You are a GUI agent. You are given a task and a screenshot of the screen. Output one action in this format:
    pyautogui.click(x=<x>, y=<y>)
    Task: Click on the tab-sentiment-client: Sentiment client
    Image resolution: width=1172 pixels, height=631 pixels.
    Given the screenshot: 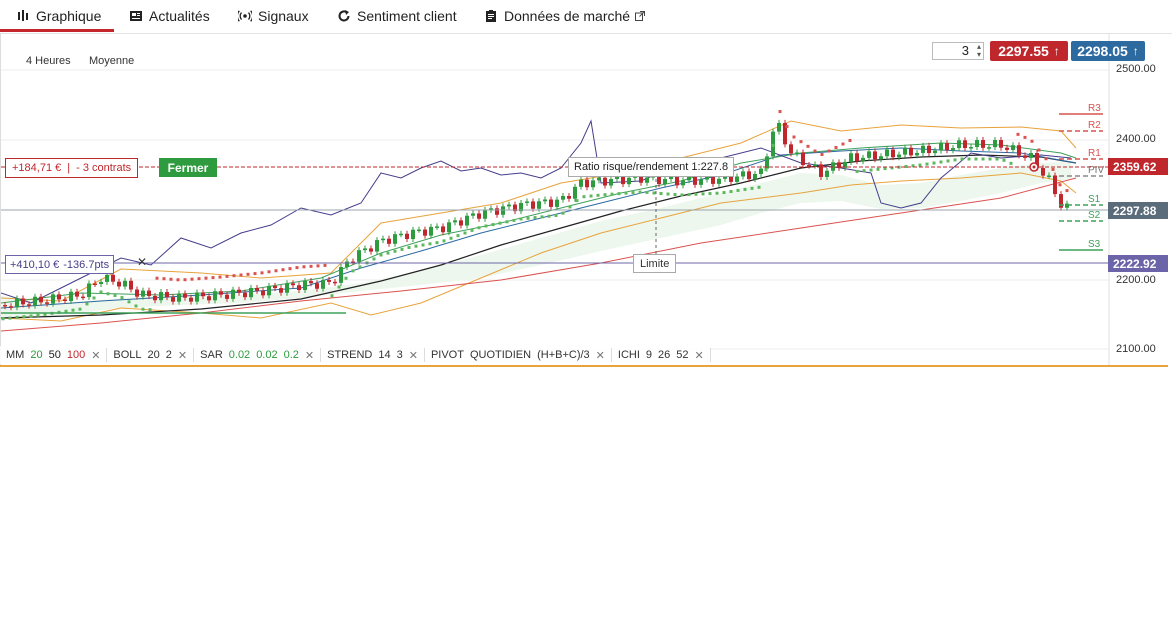 What is the action you would take?
    pyautogui.click(x=397, y=16)
    